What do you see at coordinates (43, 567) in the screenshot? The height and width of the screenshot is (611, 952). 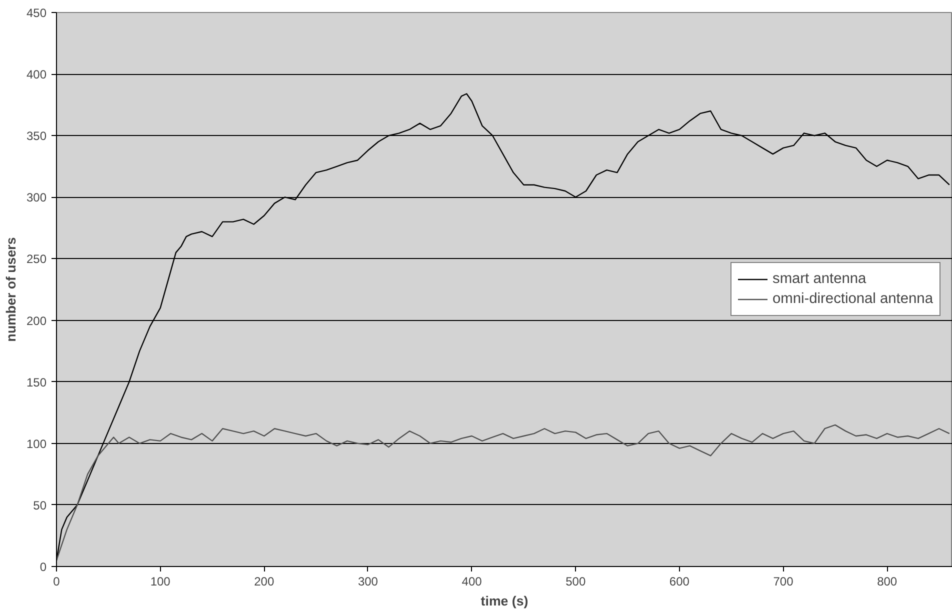 I see `y-tick-label: 0` at bounding box center [43, 567].